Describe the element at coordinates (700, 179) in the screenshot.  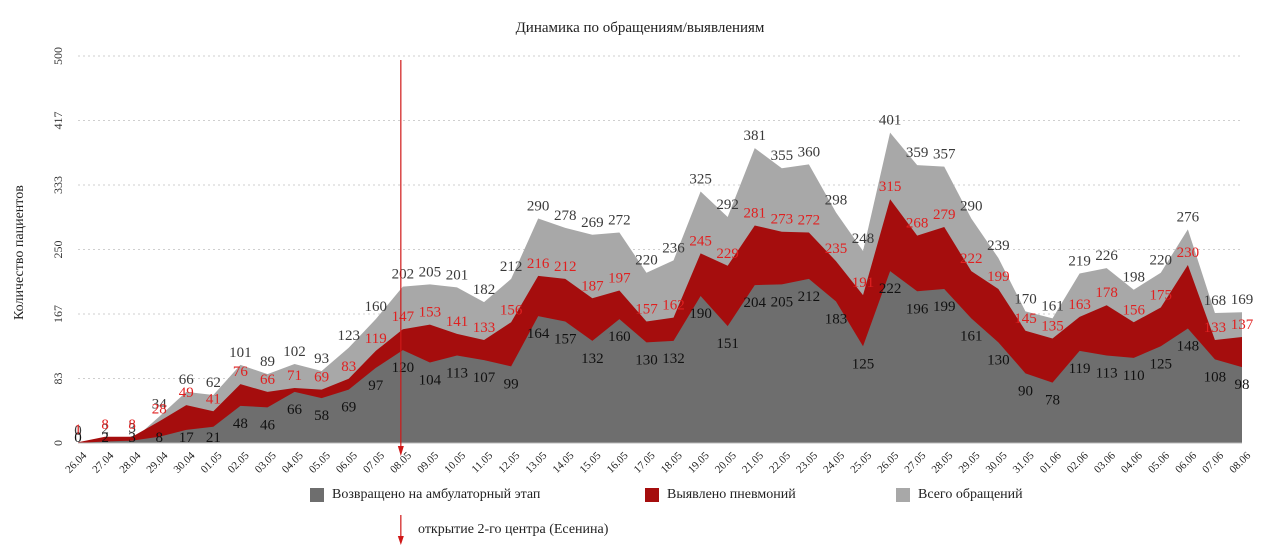
I see `data-label-s0-23: 325` at that location.